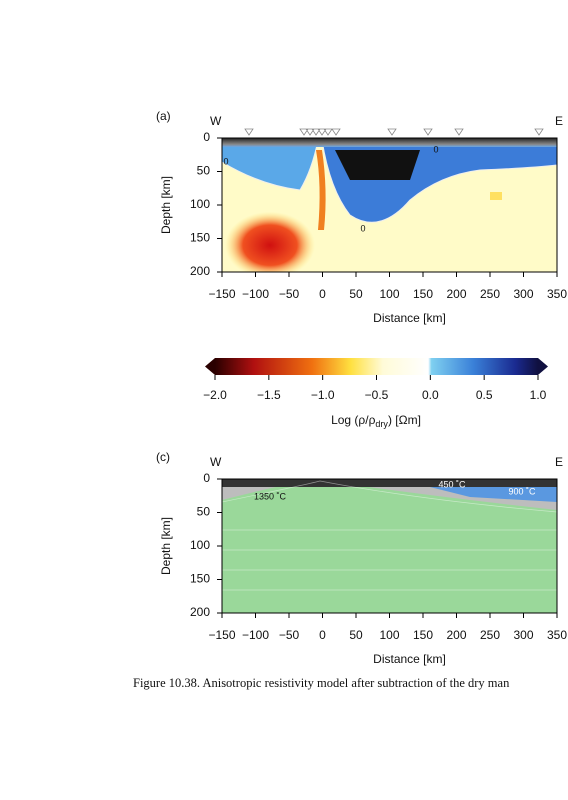 Image resolution: width=568 pixels, height=800 pixels. I want to click on label-part: ) [Ωm], so click(404, 420).